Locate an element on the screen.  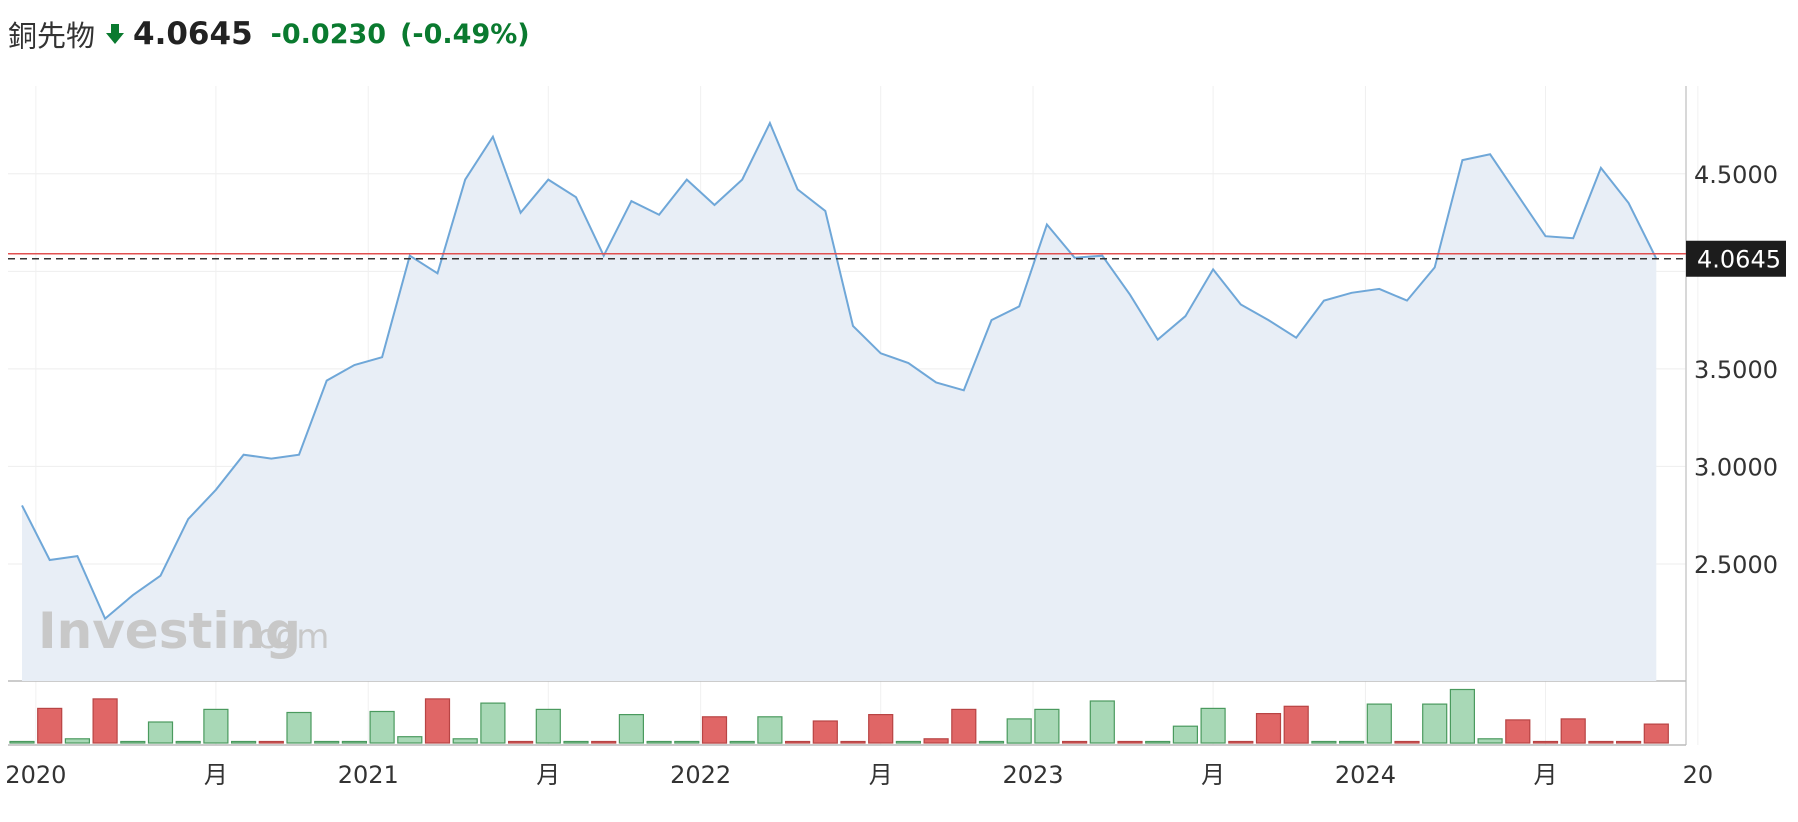
last-price-marker: 4.0645 is located at coordinates (1736, 258).